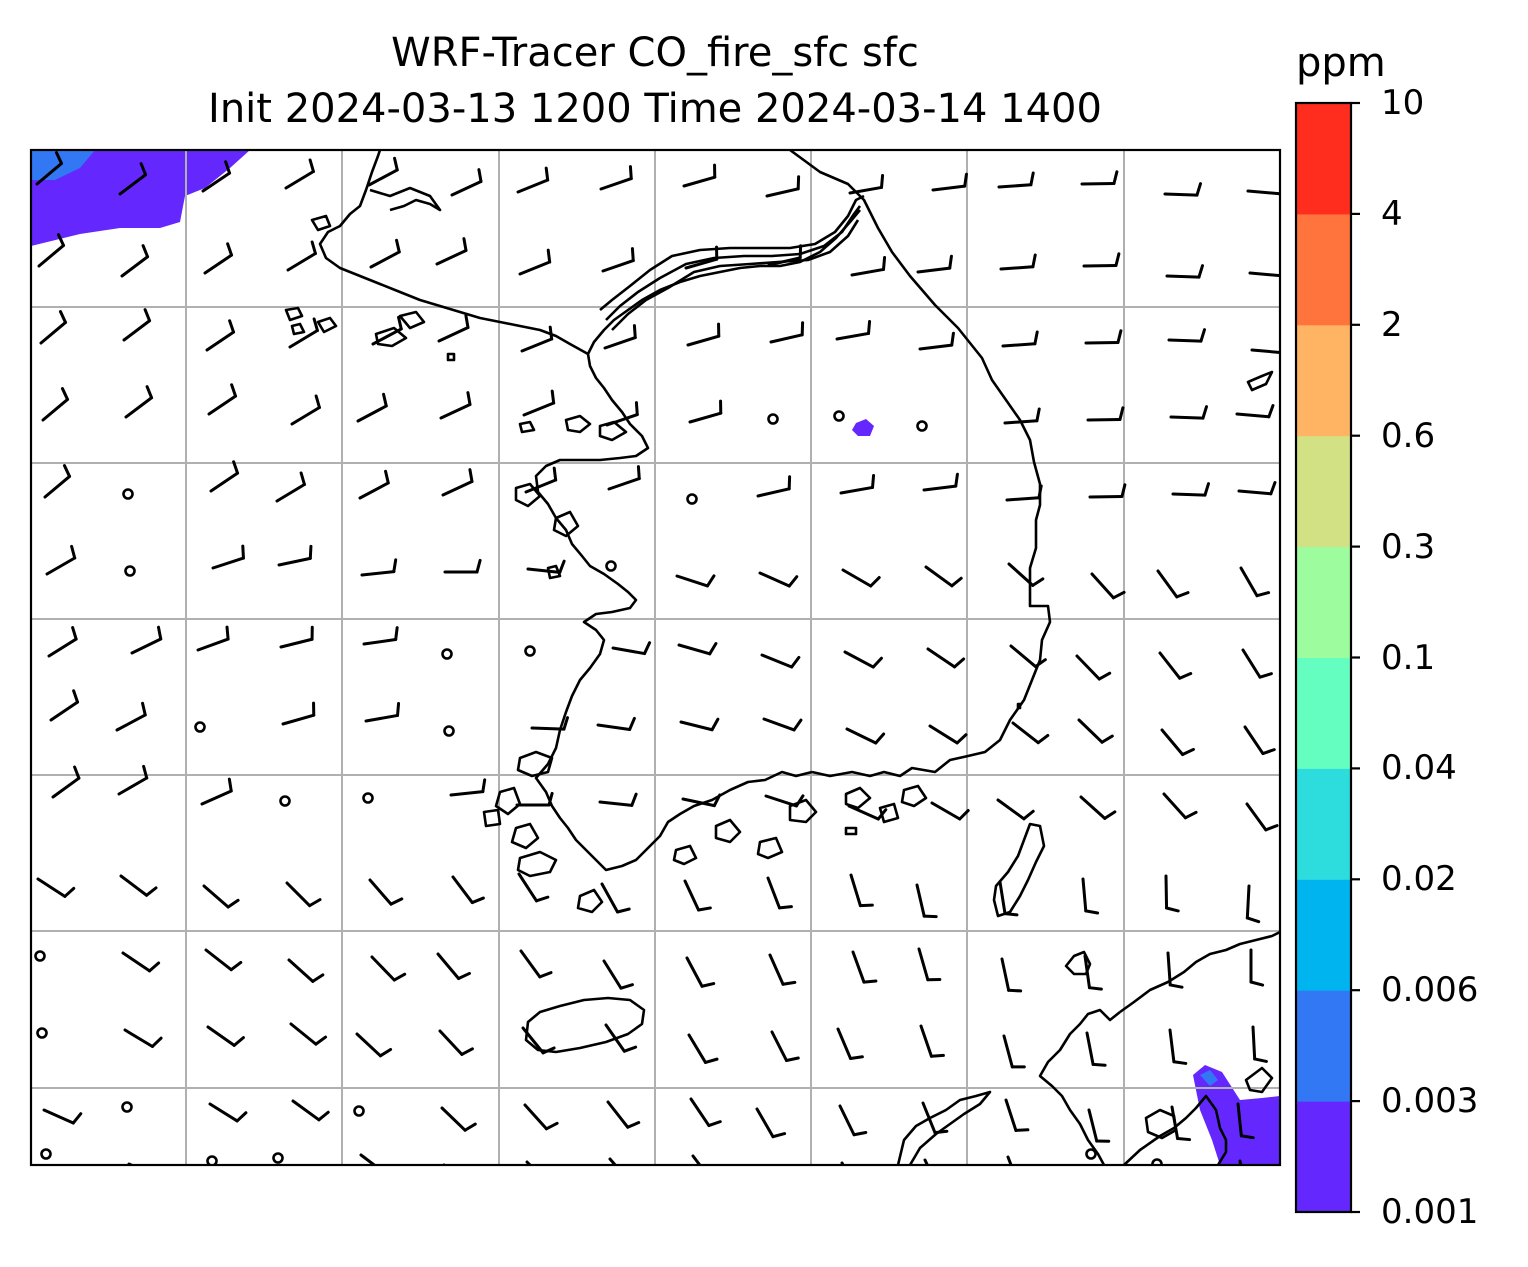 This screenshot has width=1528, height=1267. I want to click on colorbar-unit-label: ppm, so click(1341, 63).